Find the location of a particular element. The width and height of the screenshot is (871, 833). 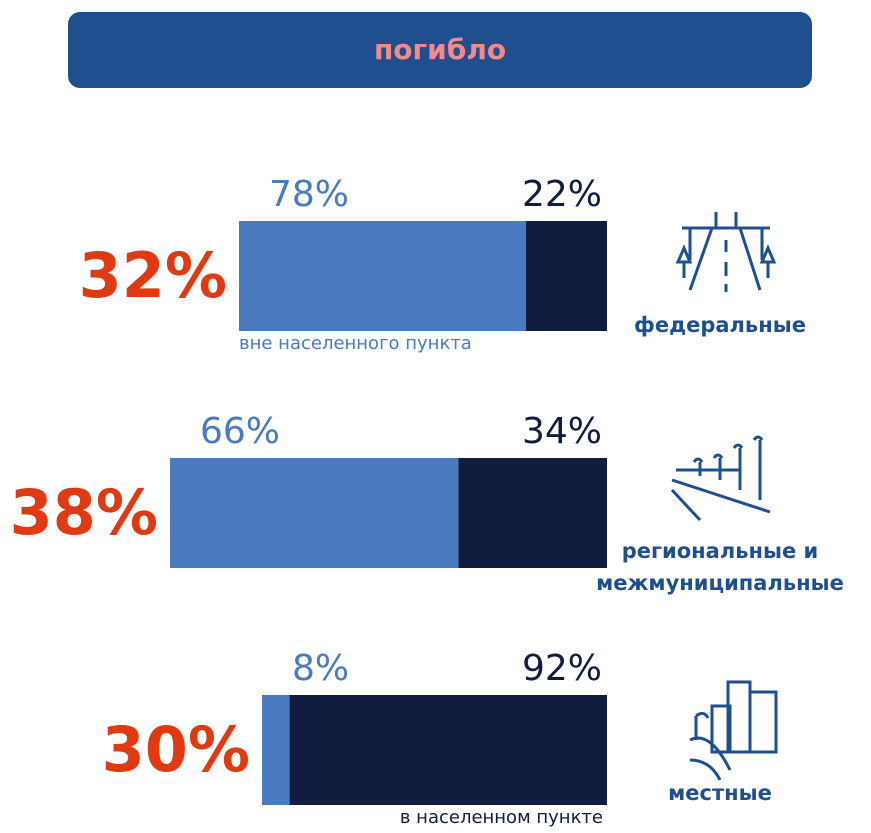

series-label: в населенном пункте is located at coordinates (501, 817).